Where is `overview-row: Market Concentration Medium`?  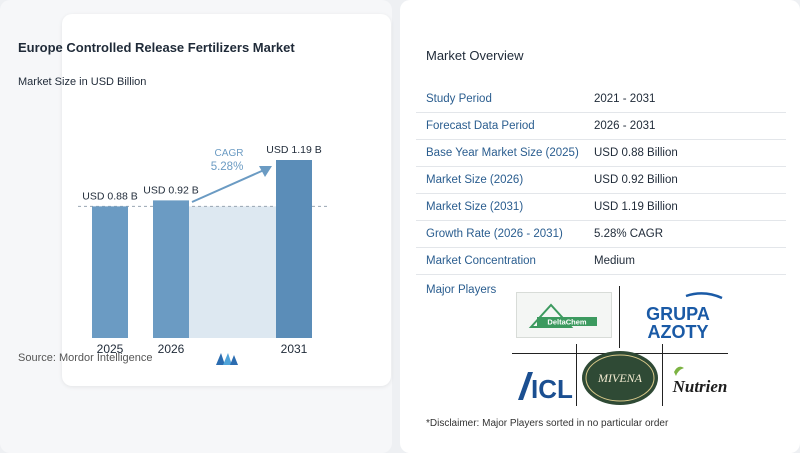
overview-row: Market Concentration Medium is located at coordinates (601, 261).